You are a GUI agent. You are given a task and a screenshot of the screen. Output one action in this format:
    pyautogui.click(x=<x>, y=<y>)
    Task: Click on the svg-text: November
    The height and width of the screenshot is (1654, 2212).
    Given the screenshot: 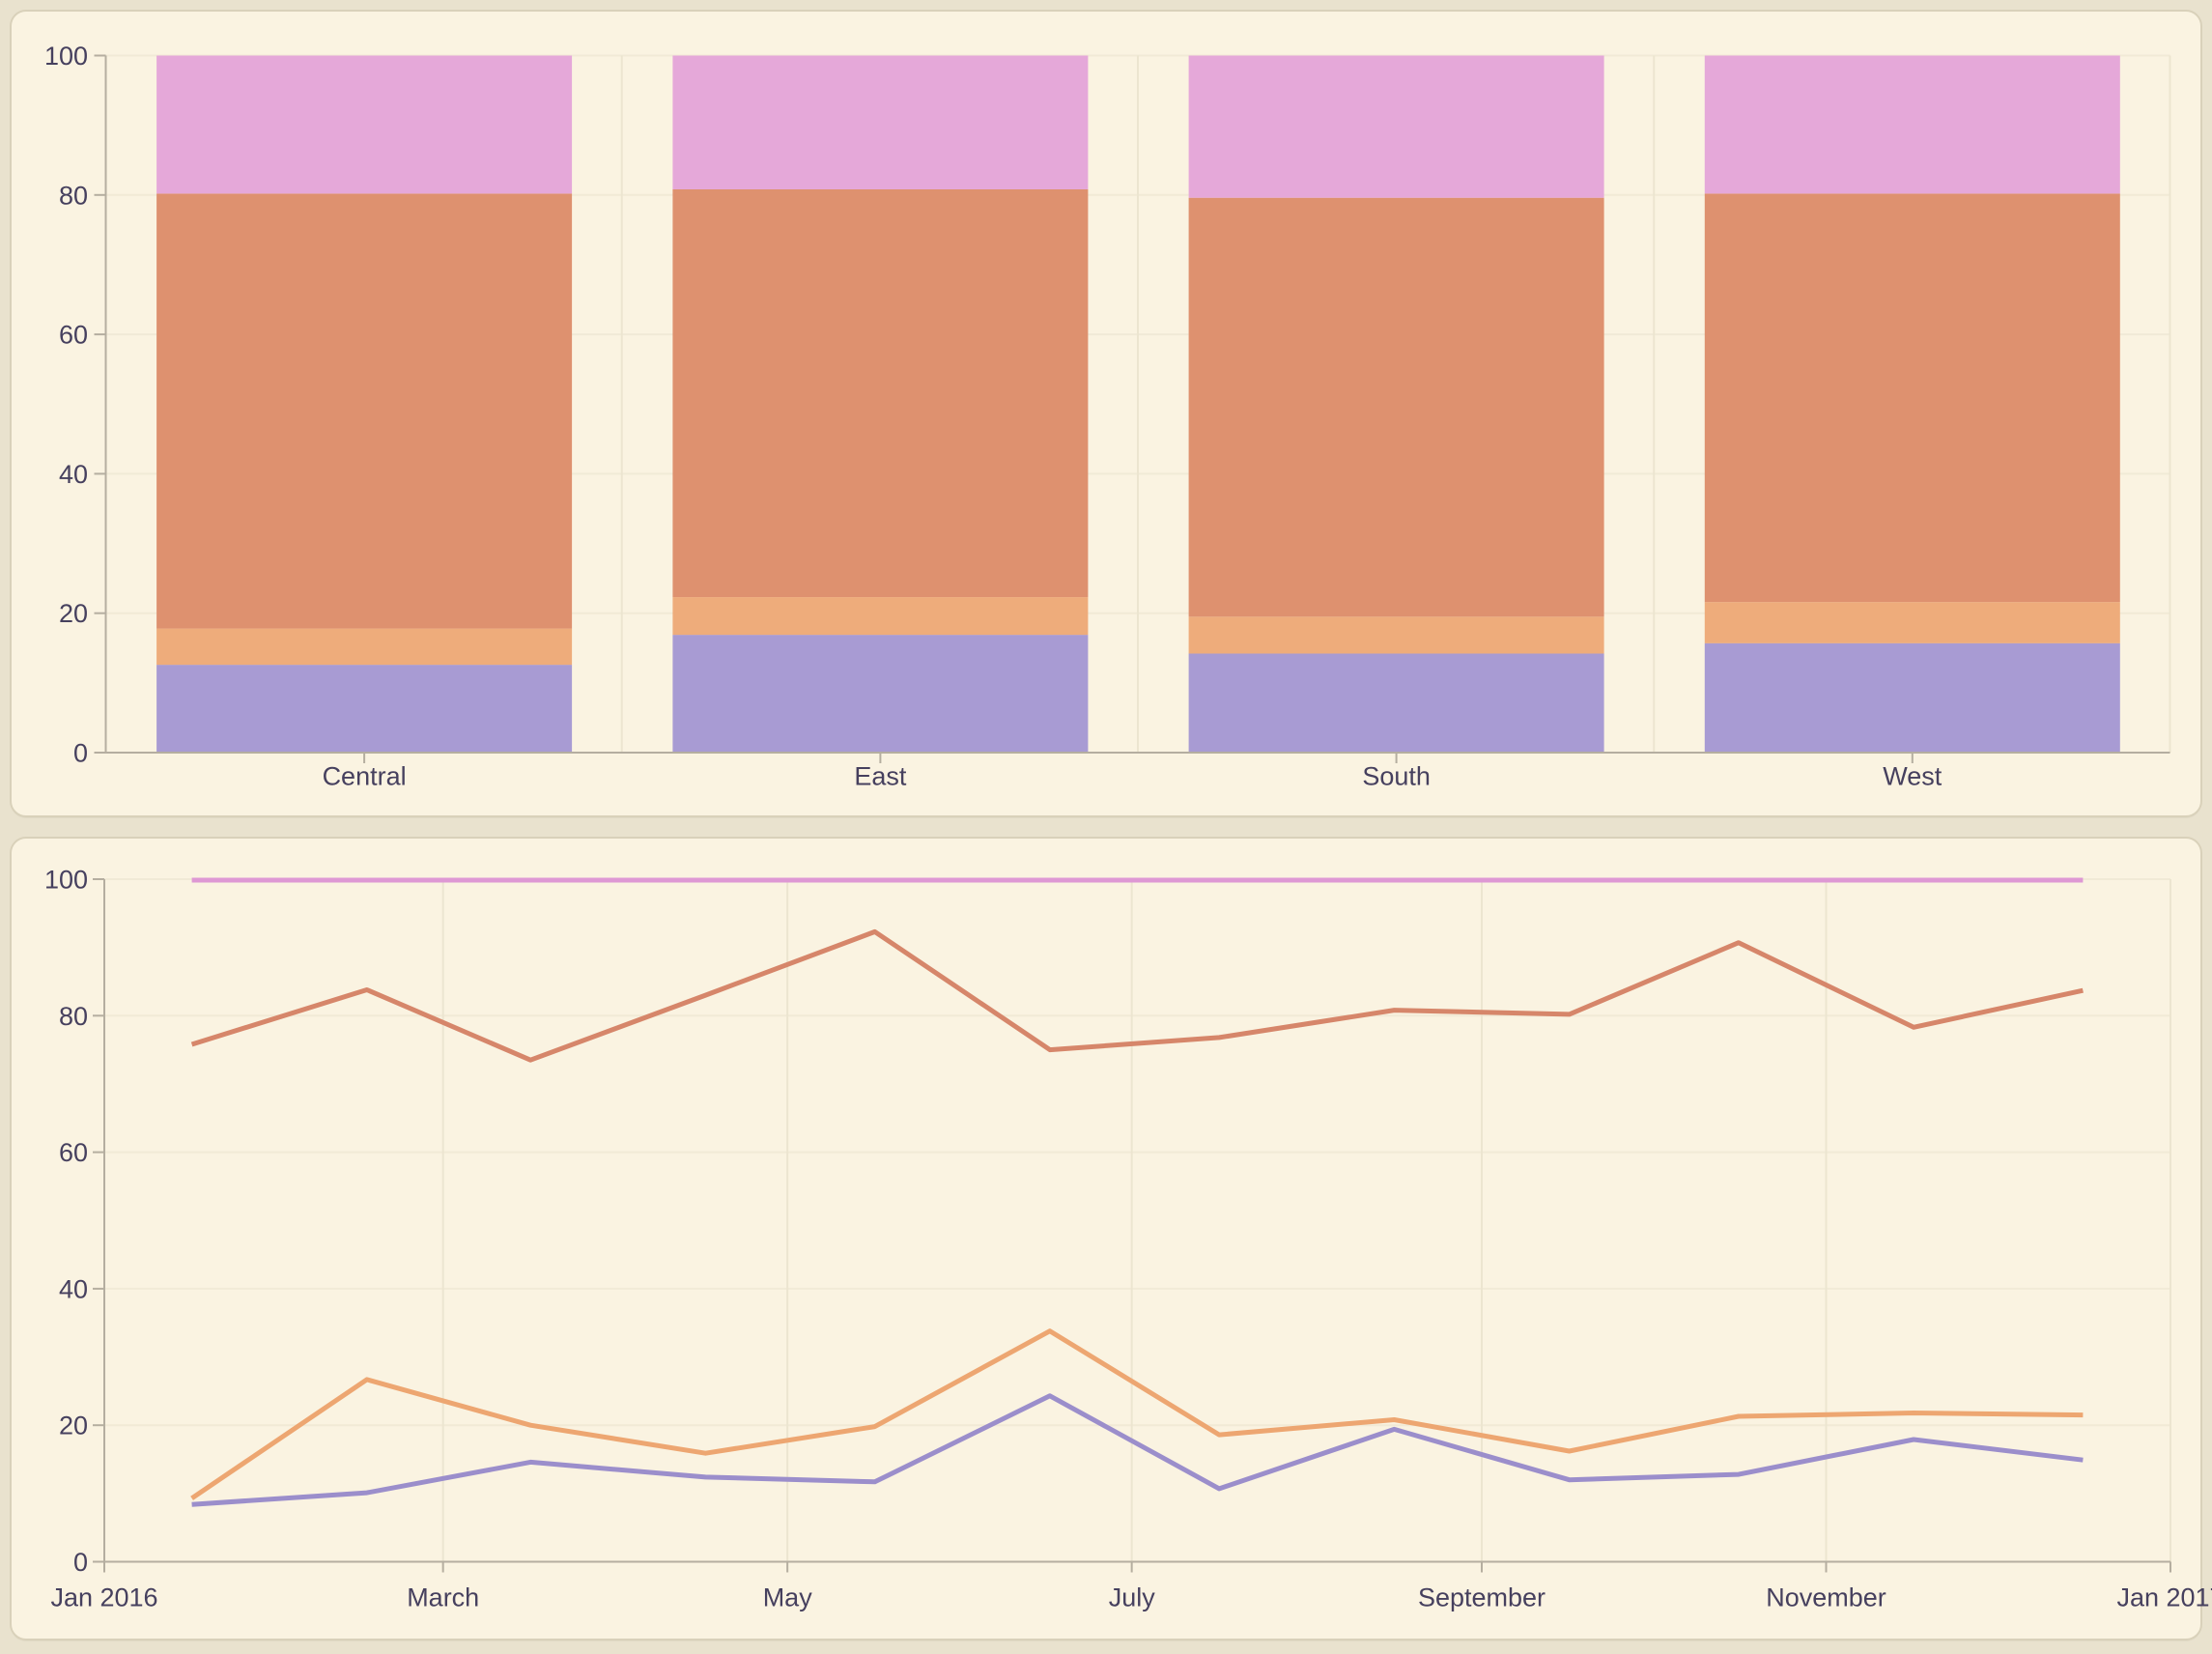 What is the action you would take?
    pyautogui.click(x=1826, y=1597)
    